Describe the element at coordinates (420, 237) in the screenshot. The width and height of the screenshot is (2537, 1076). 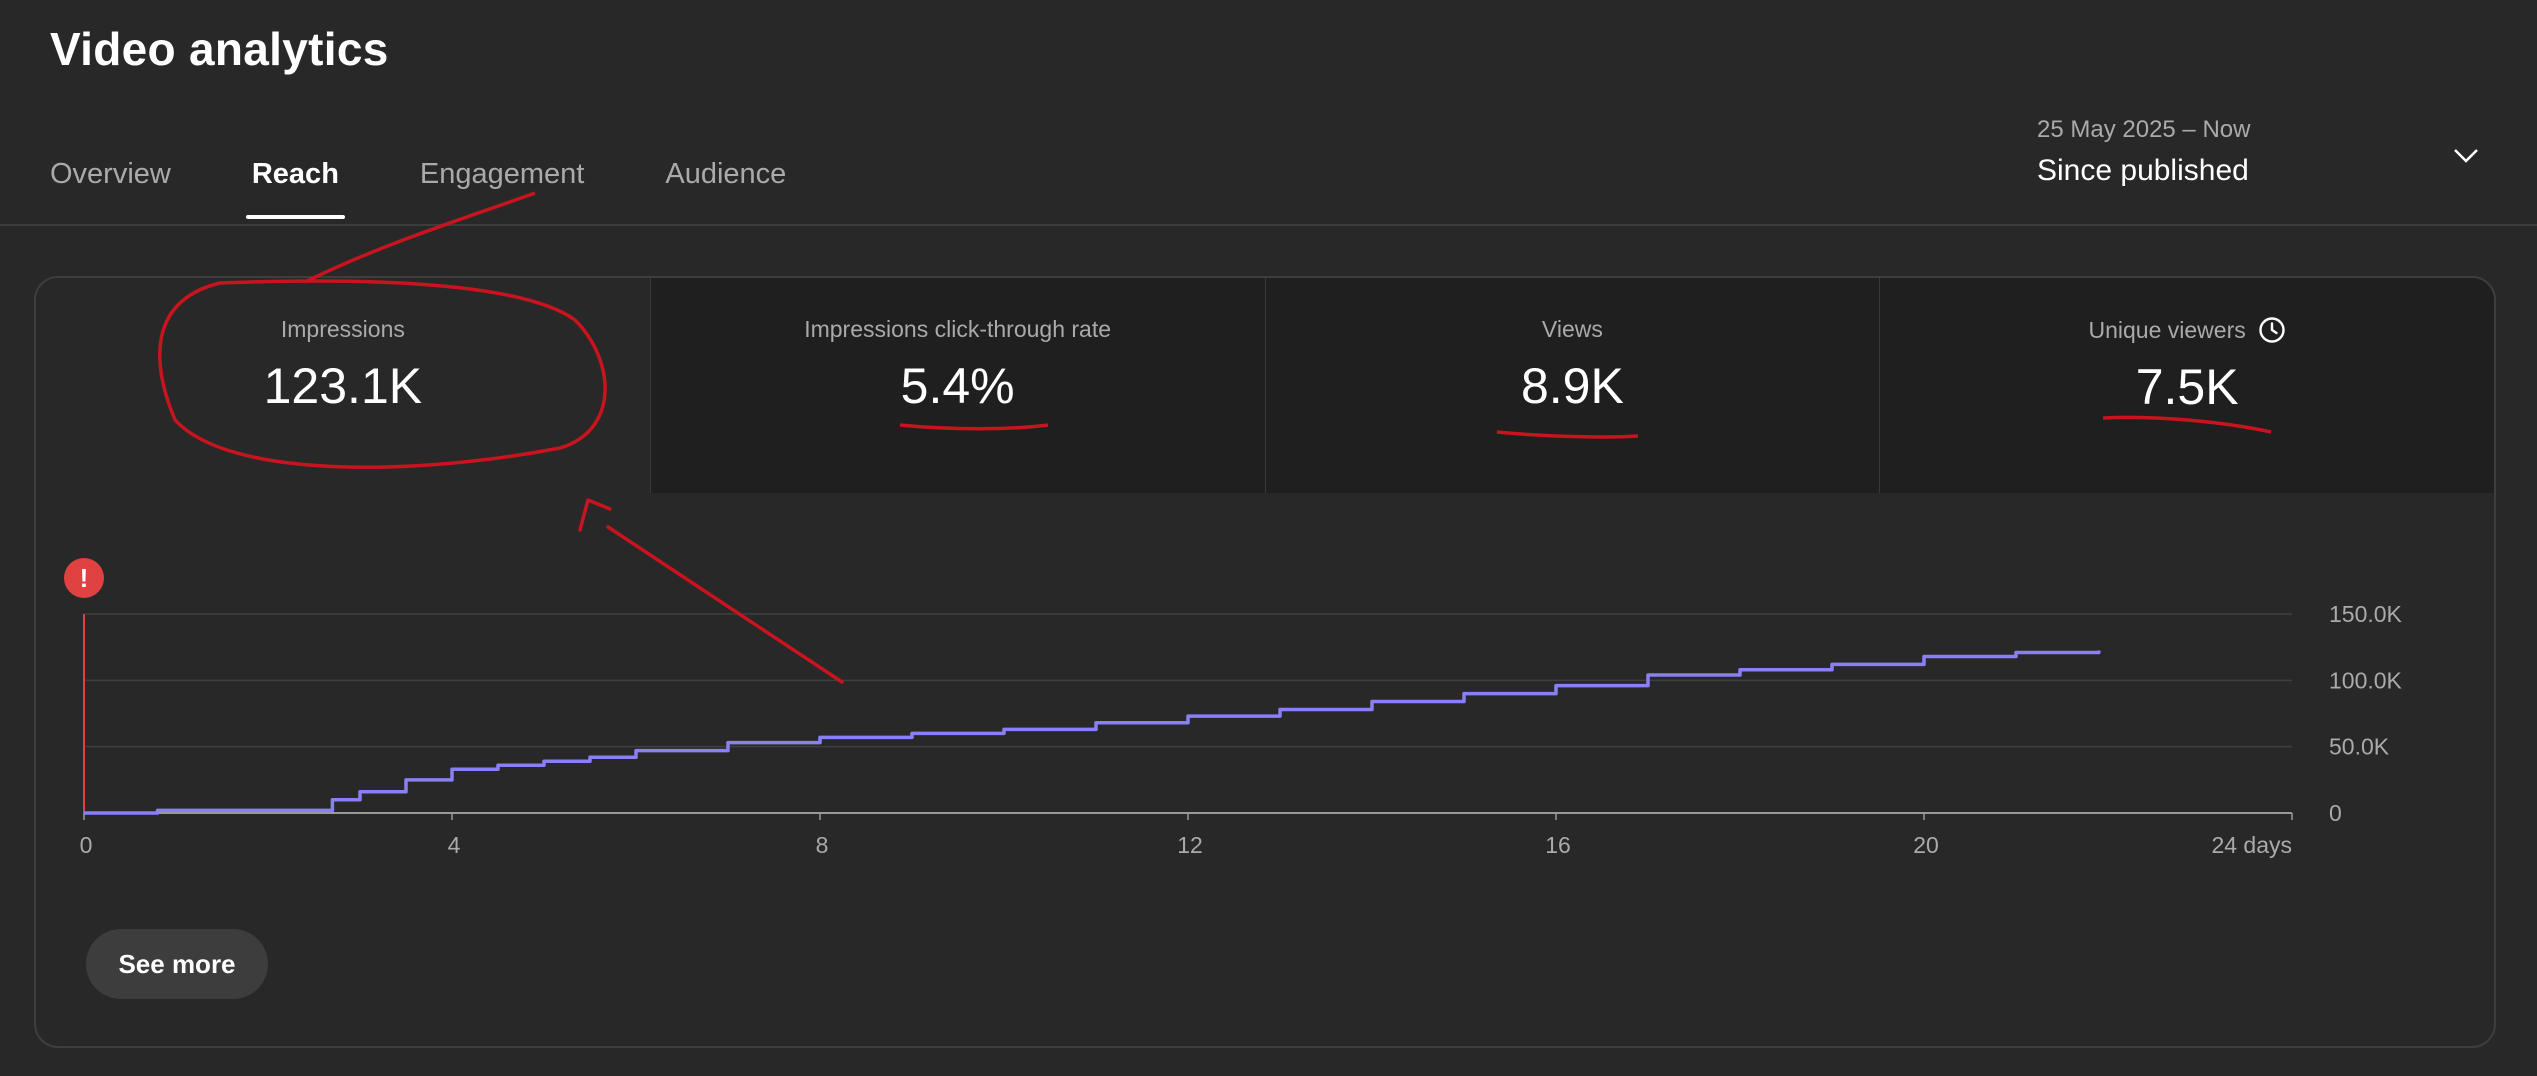
I see `annotation-stroke` at that location.